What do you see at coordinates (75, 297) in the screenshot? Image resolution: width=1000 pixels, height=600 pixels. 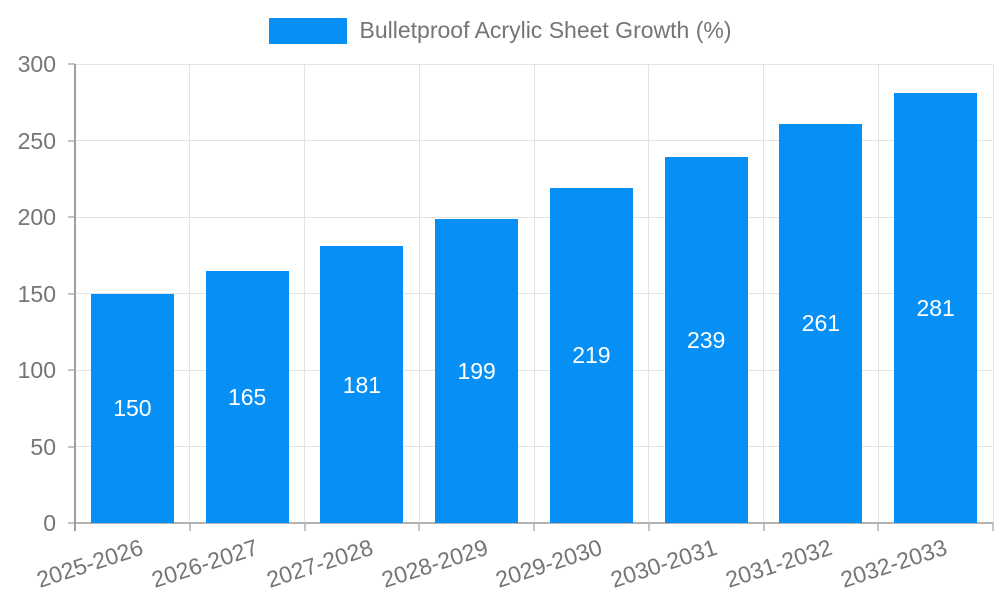 I see `y-axis-line` at bounding box center [75, 297].